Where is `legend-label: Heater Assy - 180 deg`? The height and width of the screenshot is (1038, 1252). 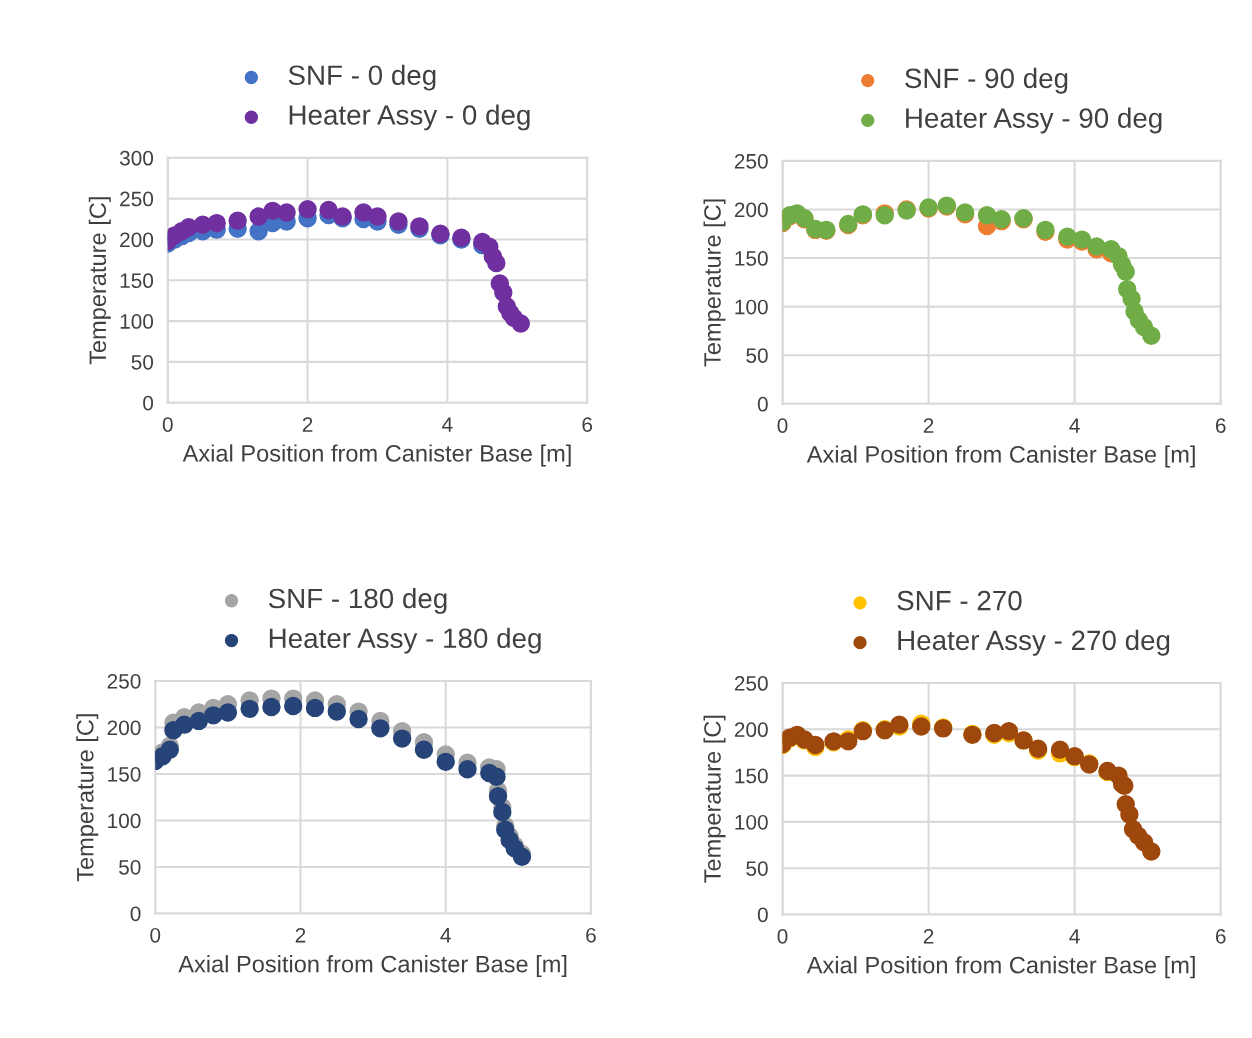
legend-label: Heater Assy - 180 deg is located at coordinates (405, 640).